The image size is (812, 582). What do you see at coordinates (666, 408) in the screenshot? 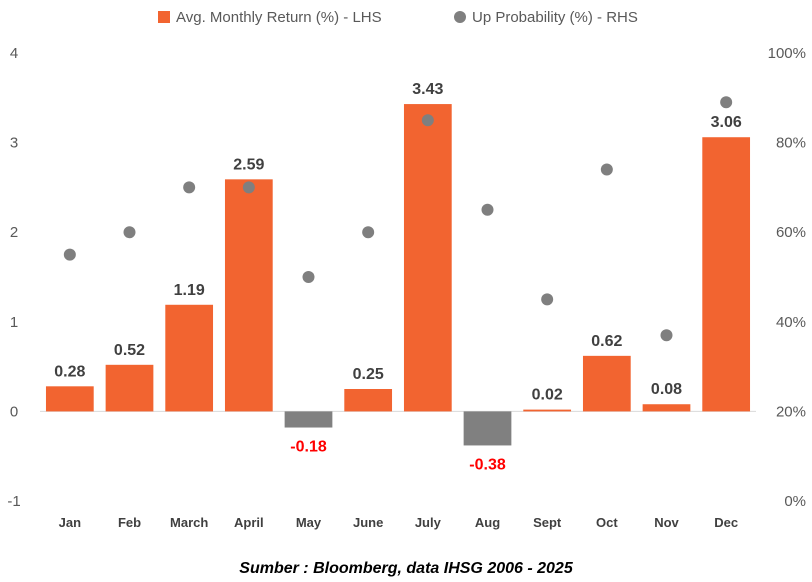
I see `bar-nov` at bounding box center [666, 408].